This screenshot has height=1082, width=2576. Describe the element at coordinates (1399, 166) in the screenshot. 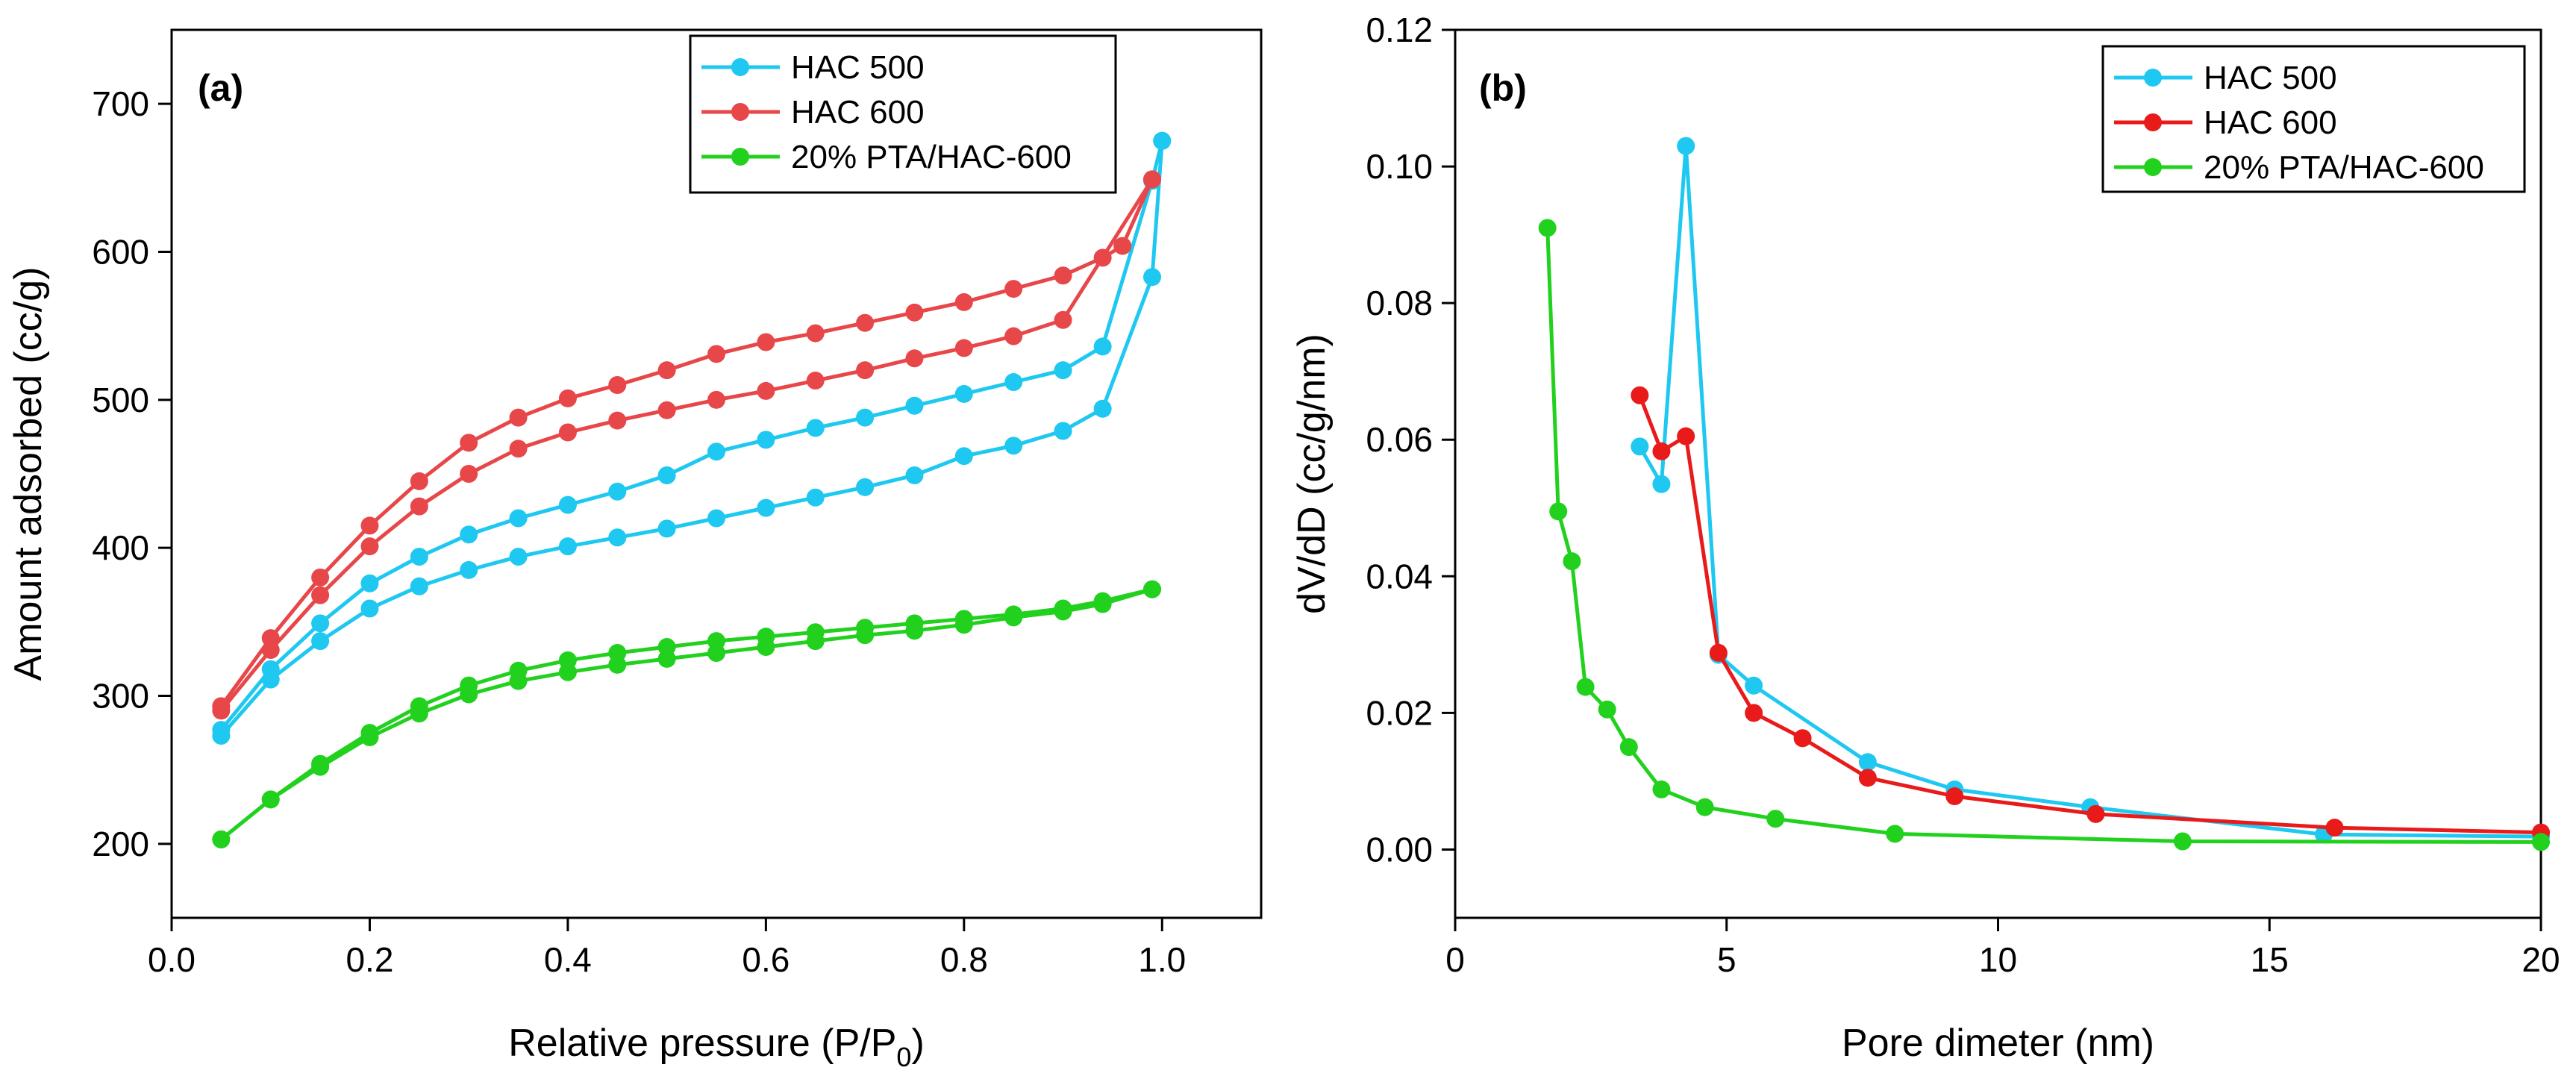

I see `panel-b-y-tick-label: 0.10` at that location.